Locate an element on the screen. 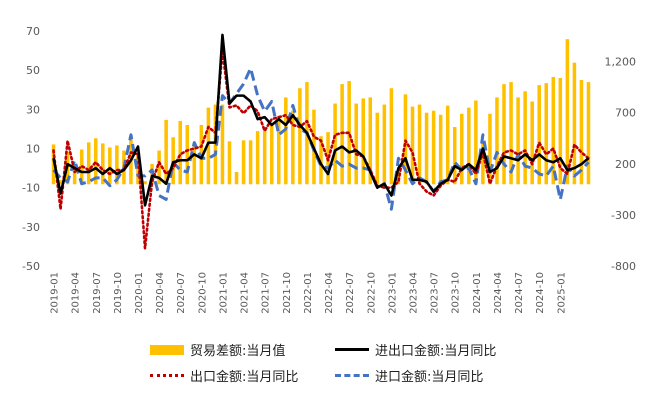  x-tick-label: 2024-04 is located at coordinates (498, 293).